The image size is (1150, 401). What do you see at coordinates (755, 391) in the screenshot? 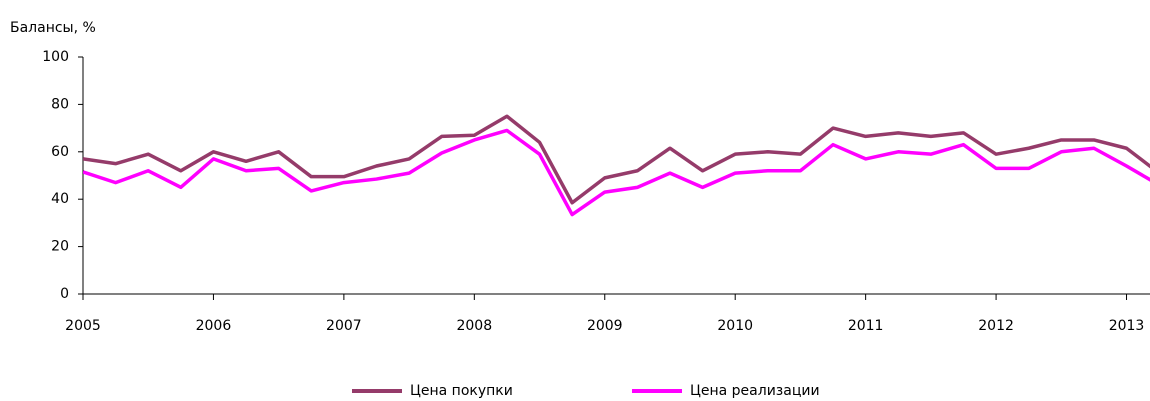
I see `legend-label: Цена реализации` at bounding box center [755, 391].